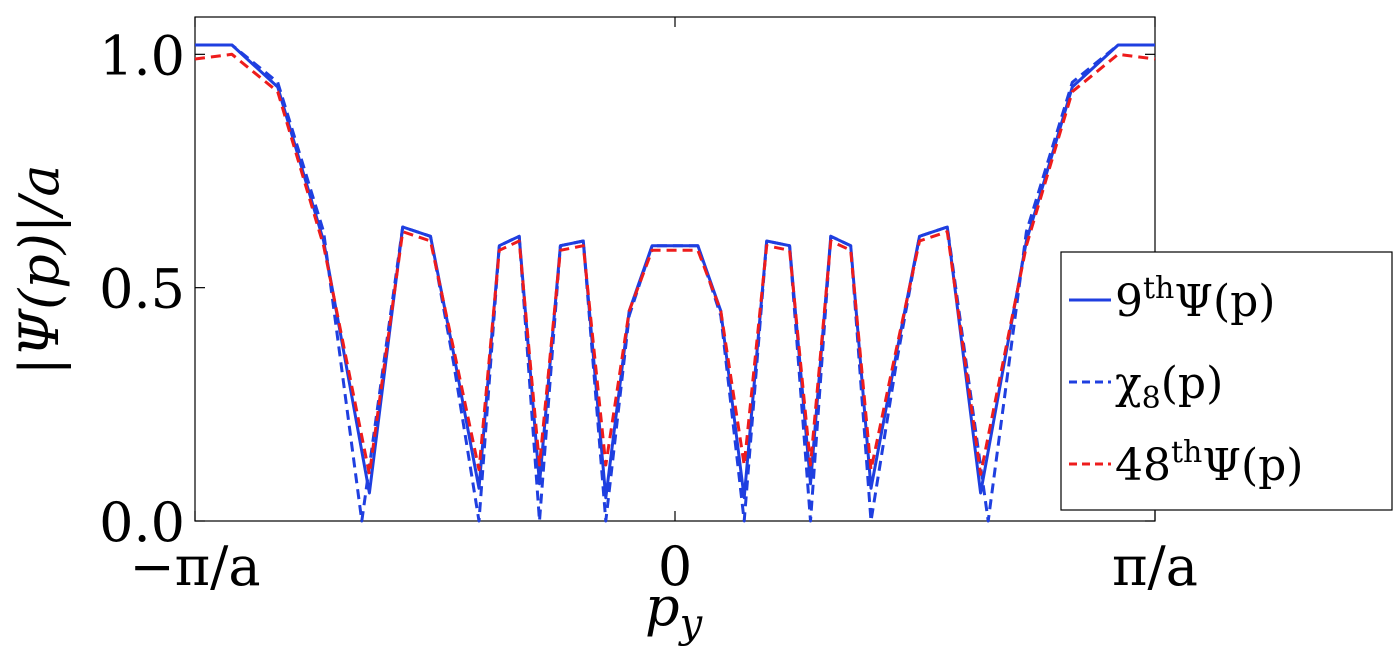 The height and width of the screenshot is (647, 1399). Describe the element at coordinates (1155, 566) in the screenshot. I see `x-tick-label: π/a` at that location.